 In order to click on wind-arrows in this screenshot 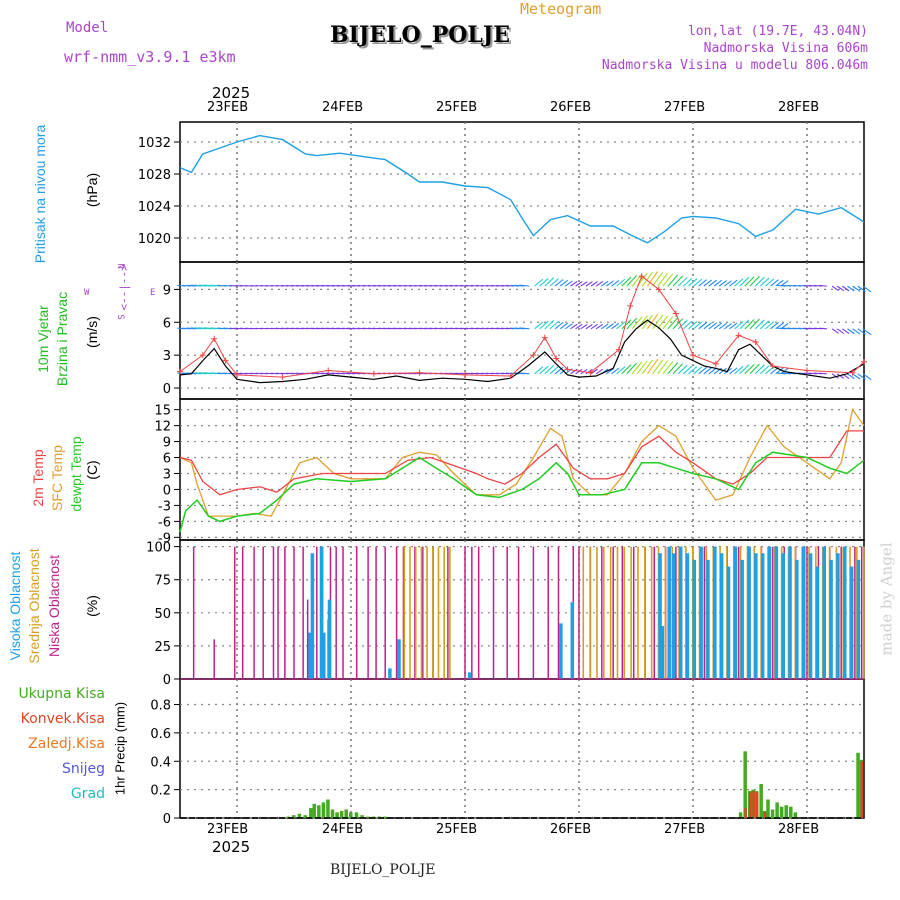, I will do `click(524, 326)`.